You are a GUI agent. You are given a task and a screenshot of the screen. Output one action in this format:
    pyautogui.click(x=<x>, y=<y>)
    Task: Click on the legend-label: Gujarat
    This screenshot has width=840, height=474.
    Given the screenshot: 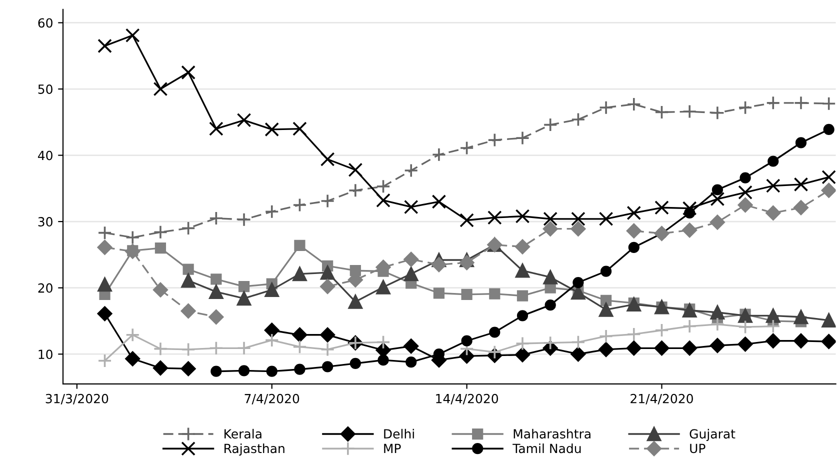 What is the action you would take?
    pyautogui.click(x=713, y=434)
    